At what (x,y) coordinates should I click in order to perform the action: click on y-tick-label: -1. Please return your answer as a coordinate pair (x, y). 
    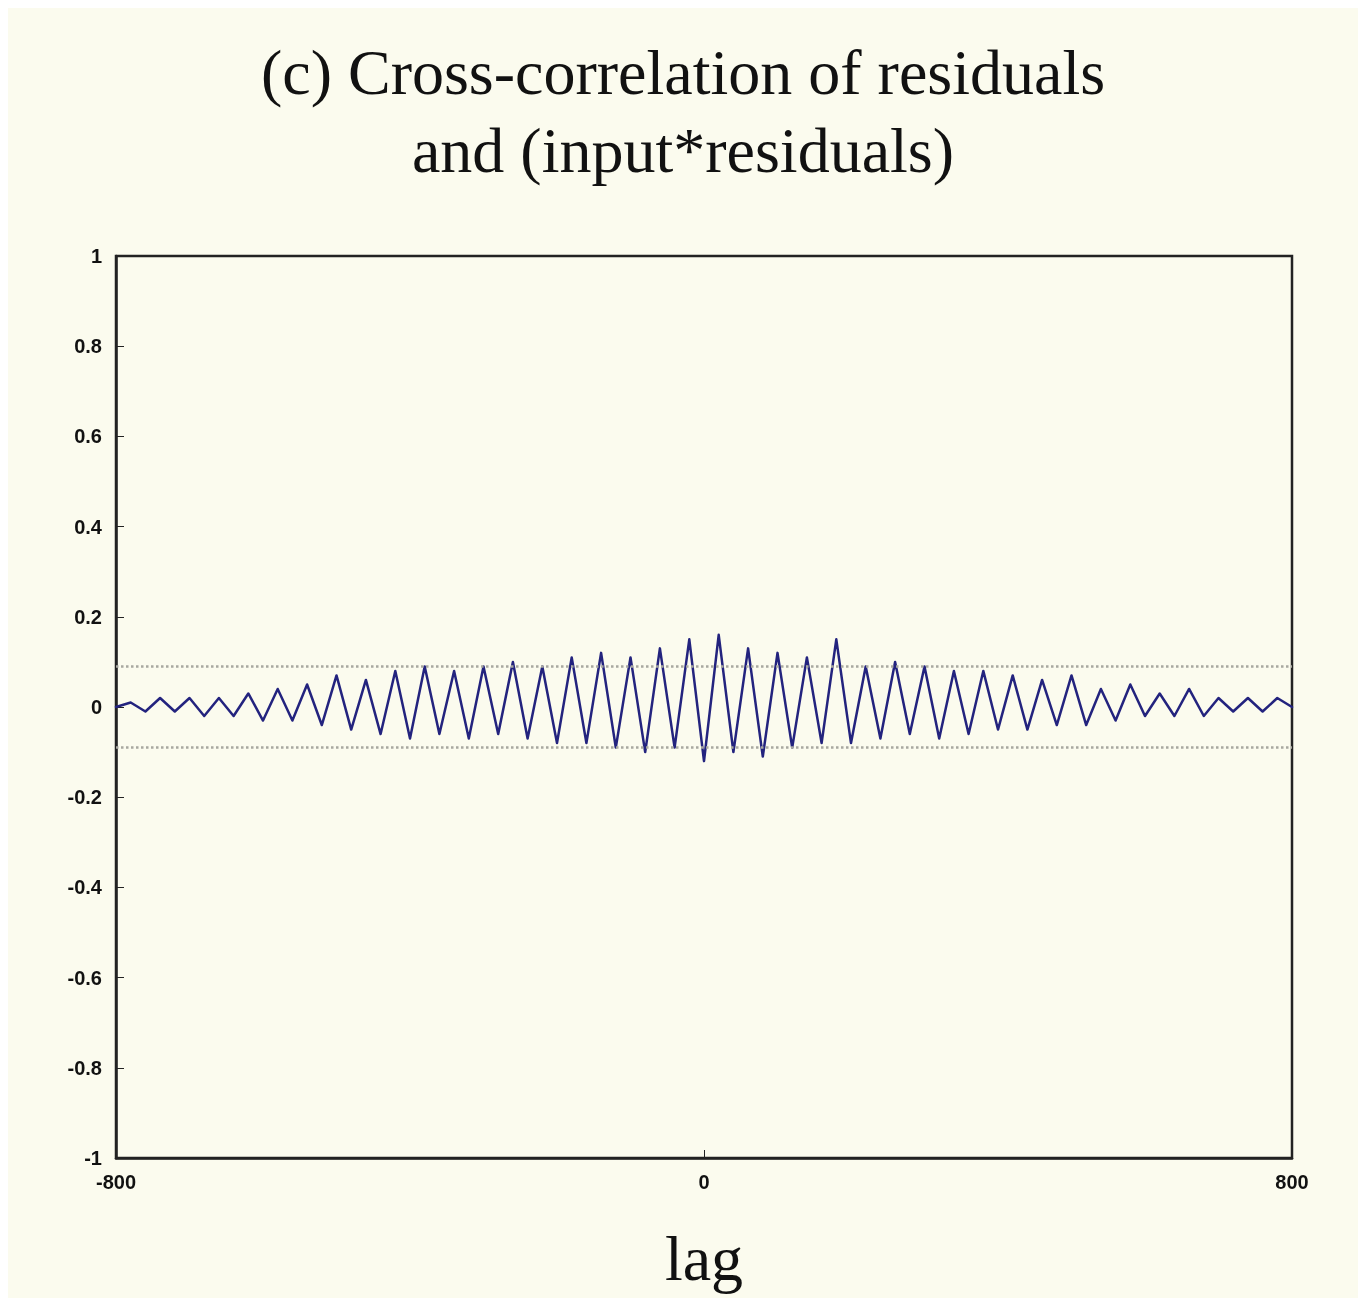
    Looking at the image, I should click on (93, 1158).